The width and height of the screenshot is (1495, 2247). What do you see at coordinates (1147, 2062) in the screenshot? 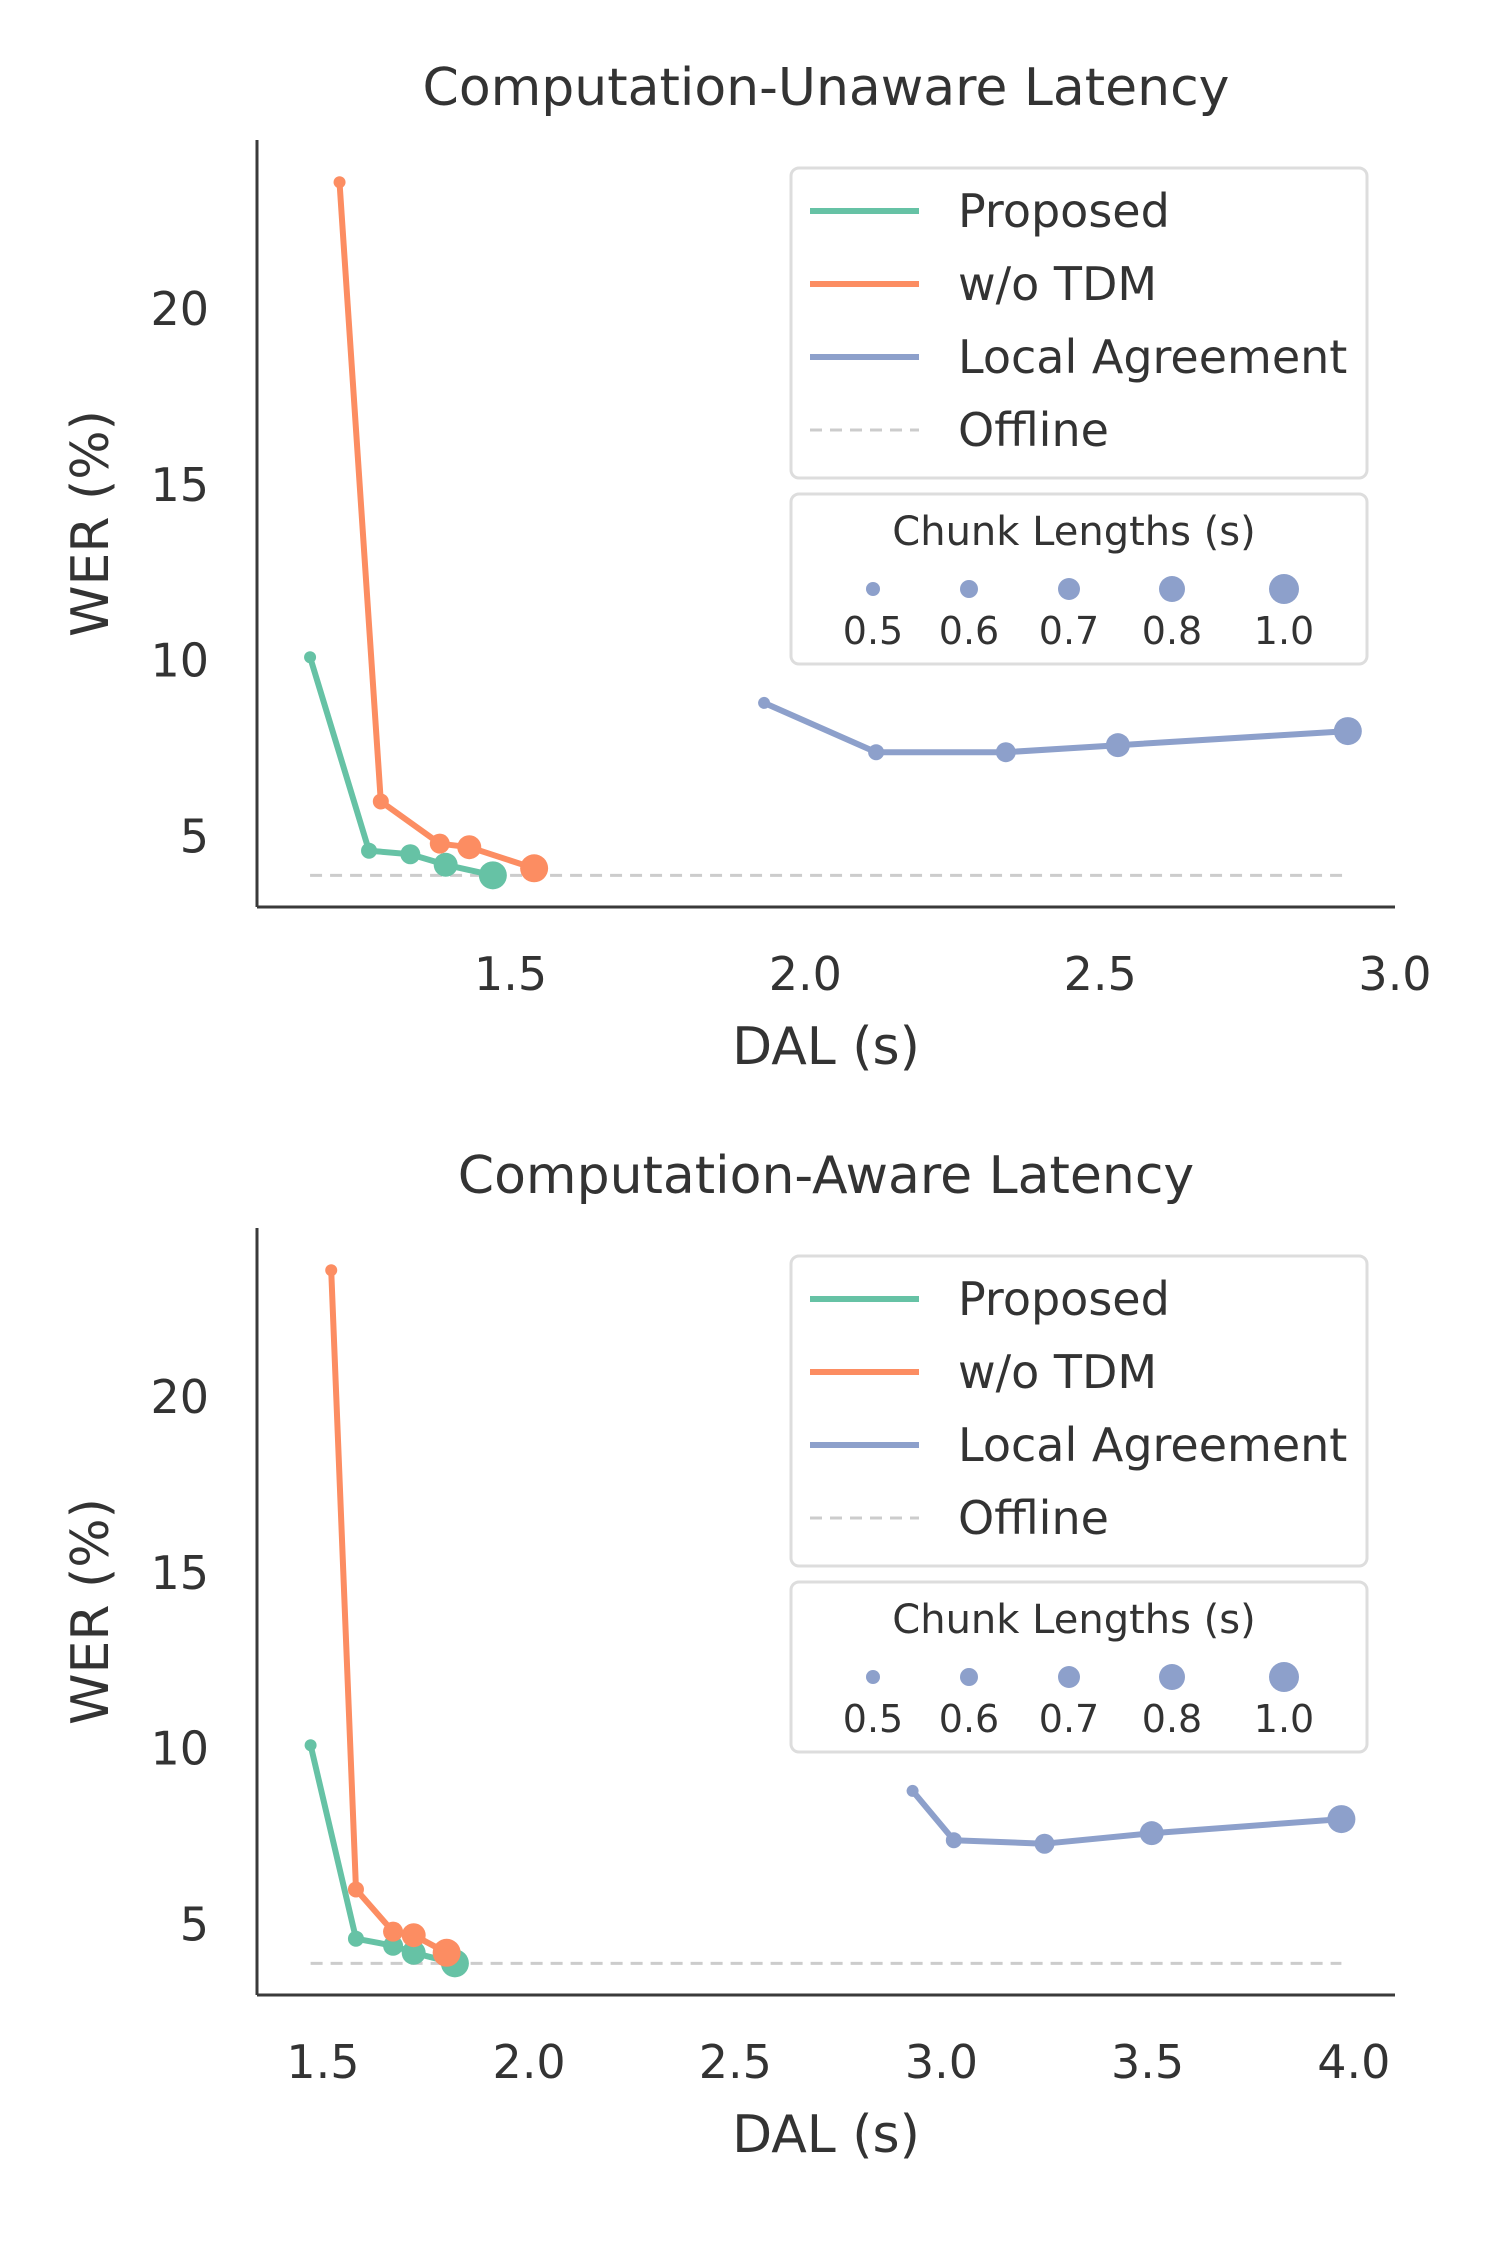
I see `x-tick-label: 3.5` at bounding box center [1147, 2062].